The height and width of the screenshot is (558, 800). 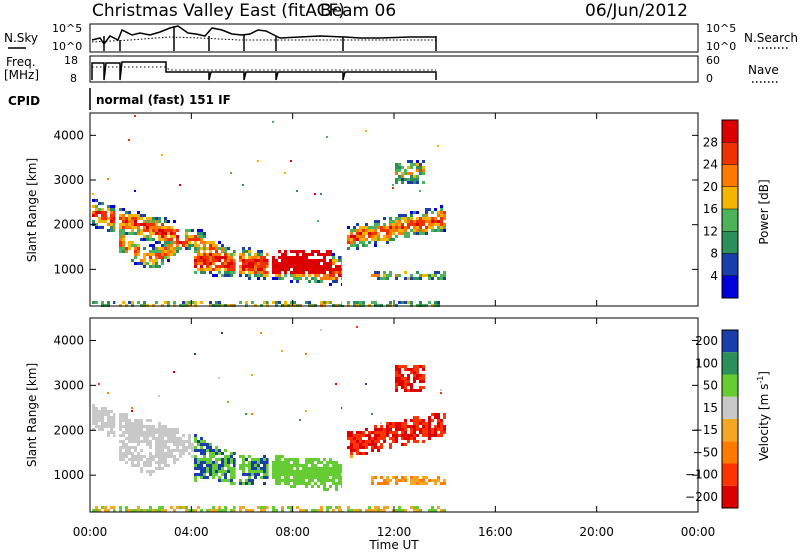 I want to click on ytick-label: 3000, so click(x=68, y=385).